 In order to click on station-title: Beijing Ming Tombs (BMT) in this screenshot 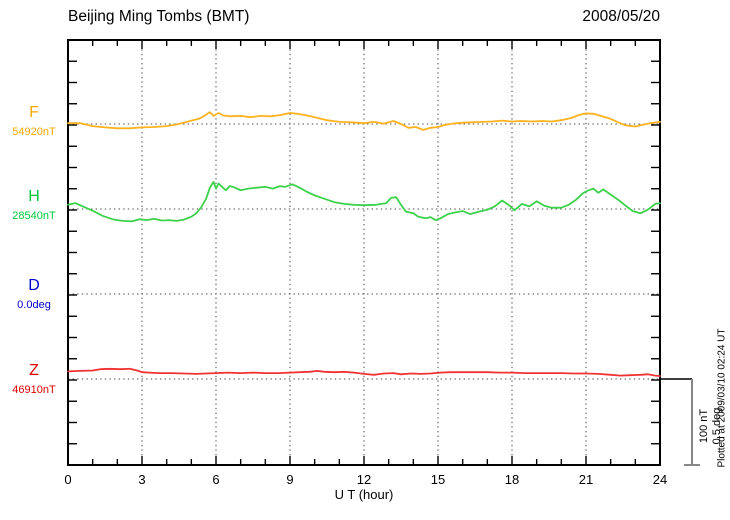, I will do `click(159, 16)`.